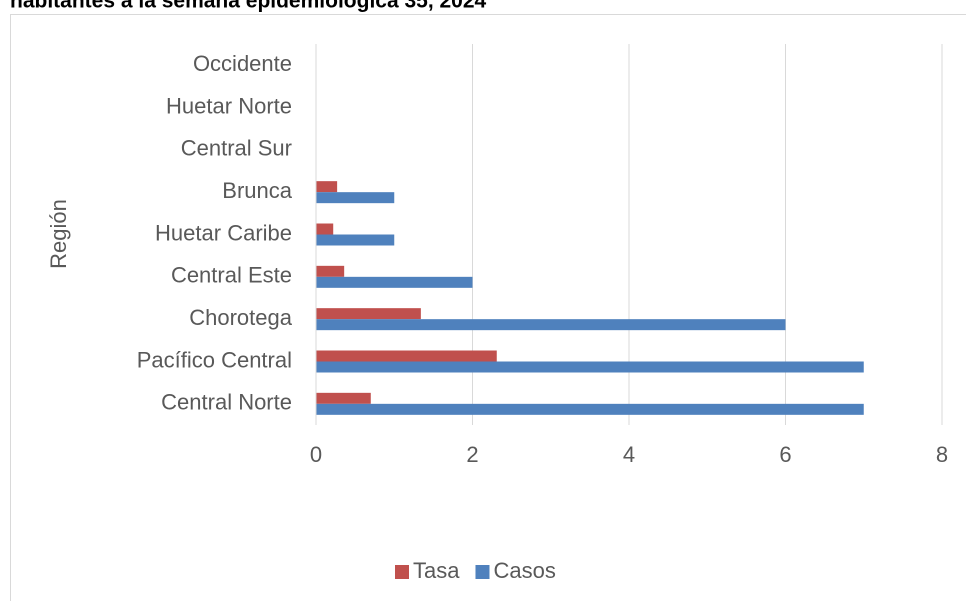 This screenshot has height=601, width=966. What do you see at coordinates (214, 359) in the screenshot?
I see `y-tick-label: Pacífico Central` at bounding box center [214, 359].